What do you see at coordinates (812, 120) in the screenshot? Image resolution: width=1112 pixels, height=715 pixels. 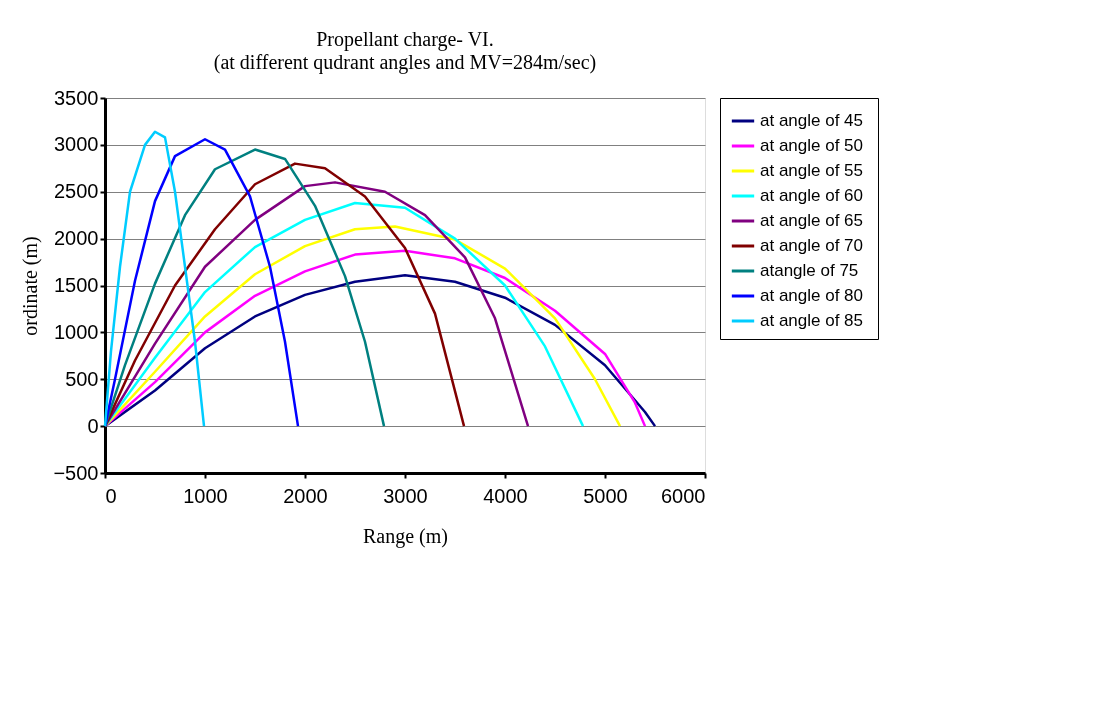 I see `legend-label: at angle of 45` at bounding box center [812, 120].